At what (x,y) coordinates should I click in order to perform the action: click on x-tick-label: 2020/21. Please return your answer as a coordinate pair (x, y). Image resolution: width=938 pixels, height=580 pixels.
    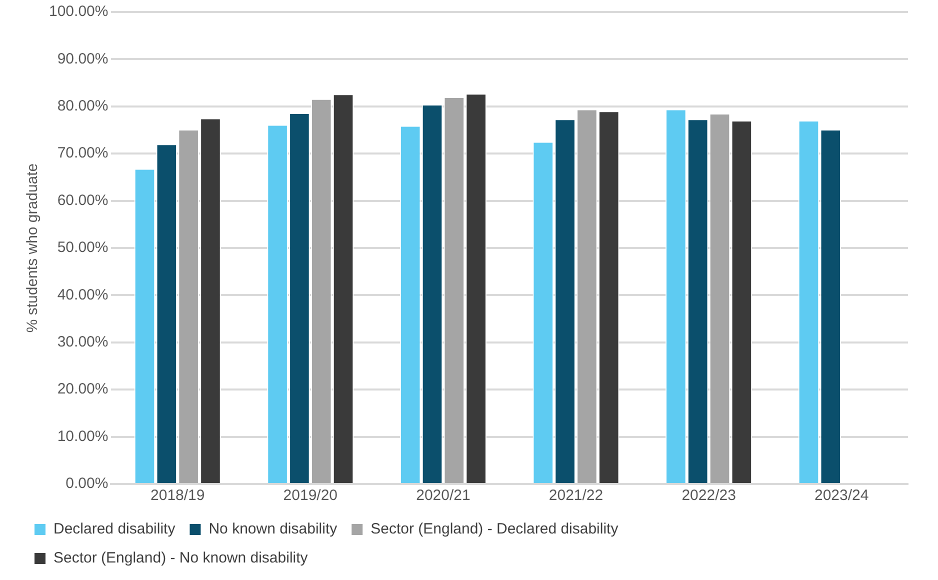
    Looking at the image, I should click on (443, 495).